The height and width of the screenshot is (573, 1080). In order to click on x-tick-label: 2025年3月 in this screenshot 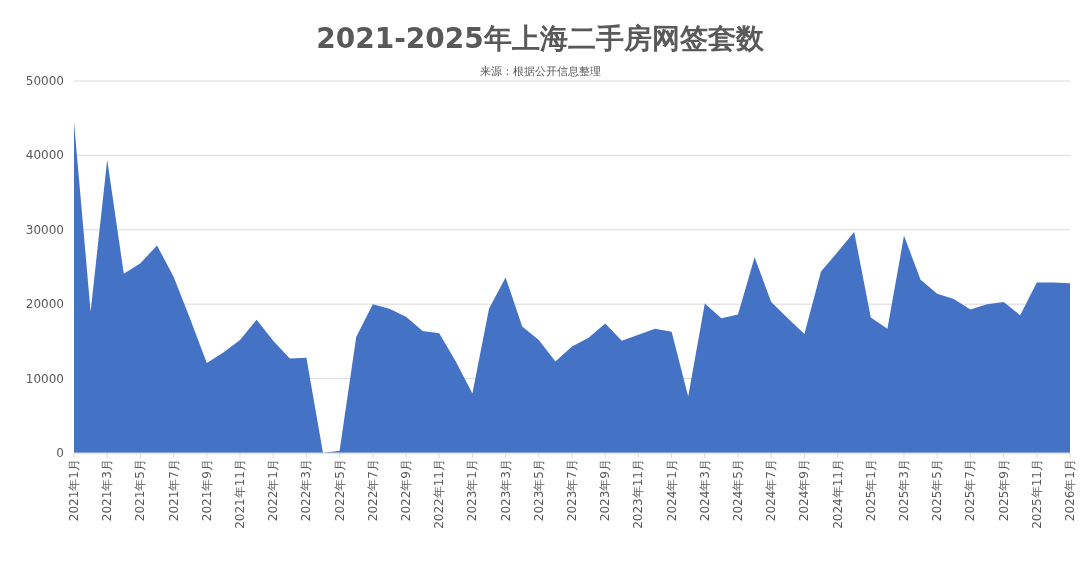, I will do `click(904, 490)`.